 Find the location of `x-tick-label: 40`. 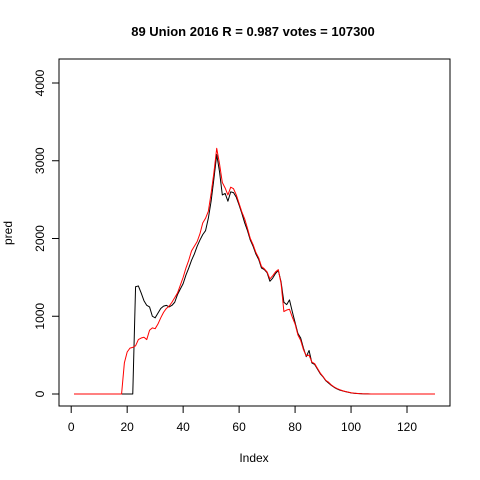

x-tick-label: 40 is located at coordinates (183, 427).